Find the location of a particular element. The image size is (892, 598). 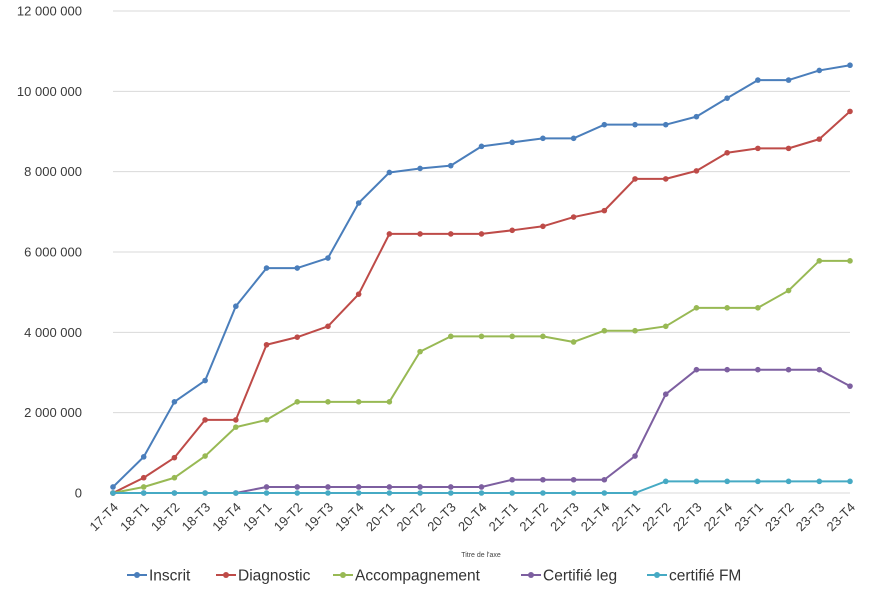

y-tick-label: 2 000 000 is located at coordinates (53, 412).